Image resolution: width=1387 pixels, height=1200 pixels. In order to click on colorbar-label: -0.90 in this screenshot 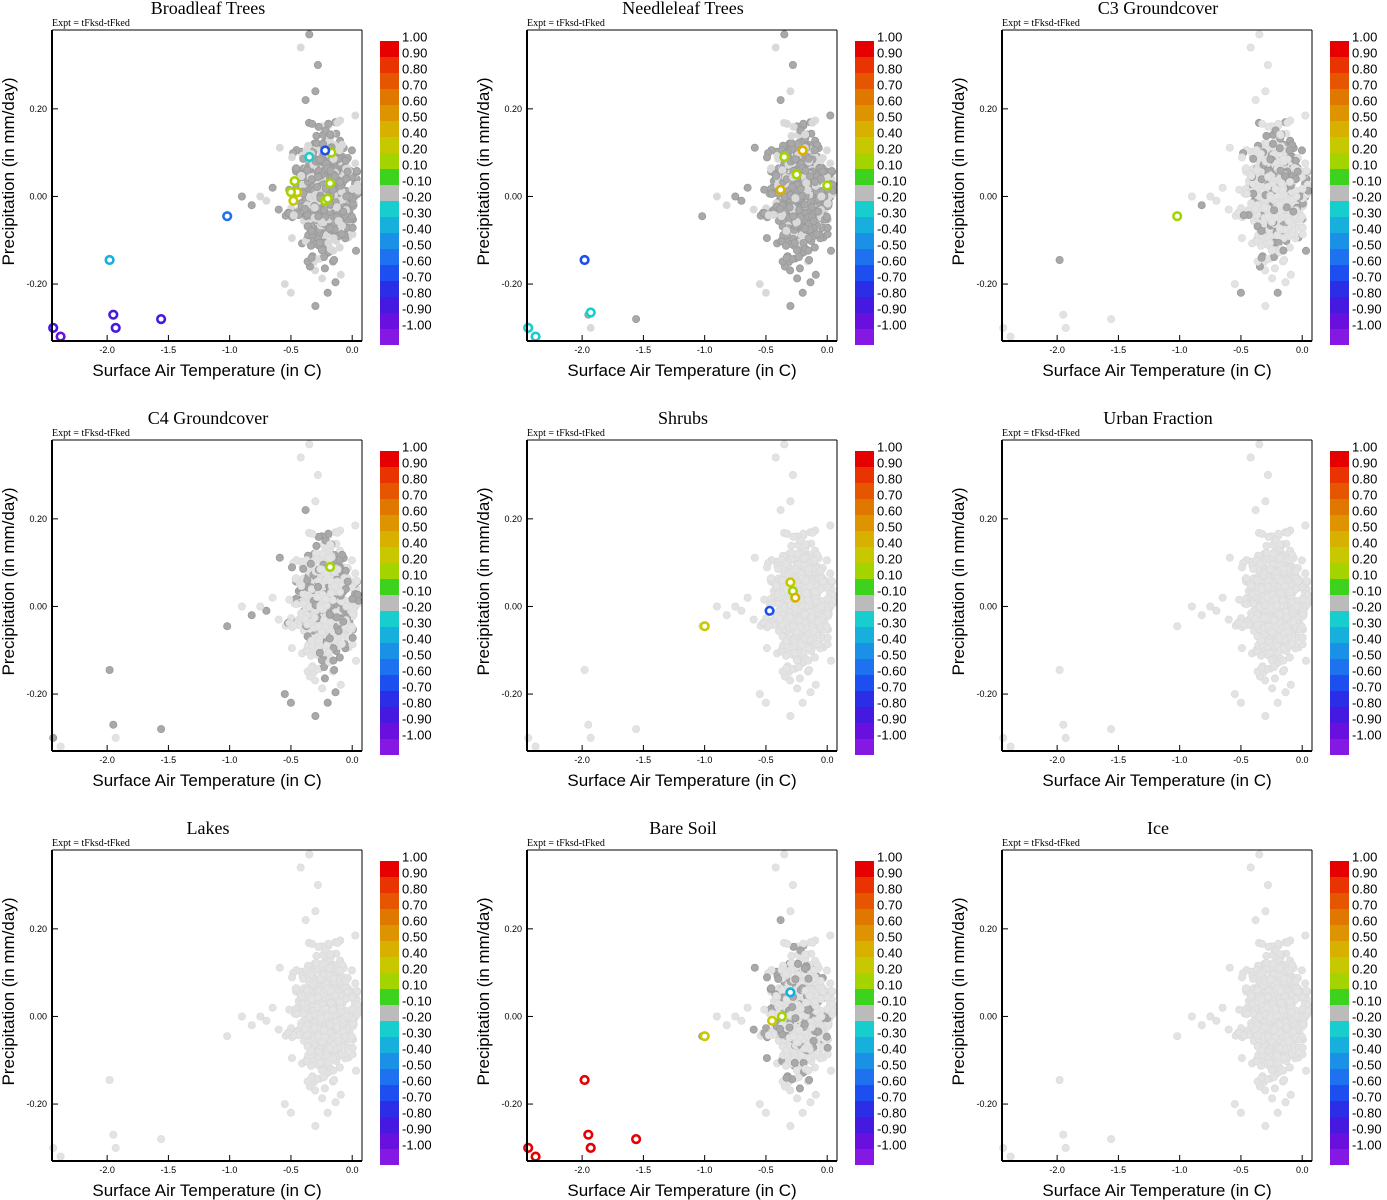, I will do `click(417, 309)`.